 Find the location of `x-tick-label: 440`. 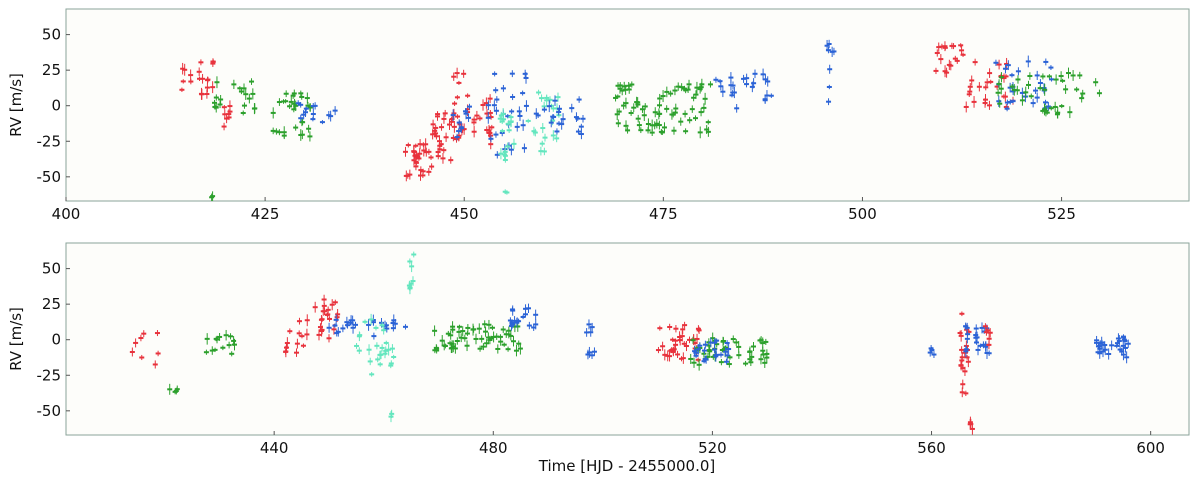

x-tick-label: 440 is located at coordinates (274, 448).